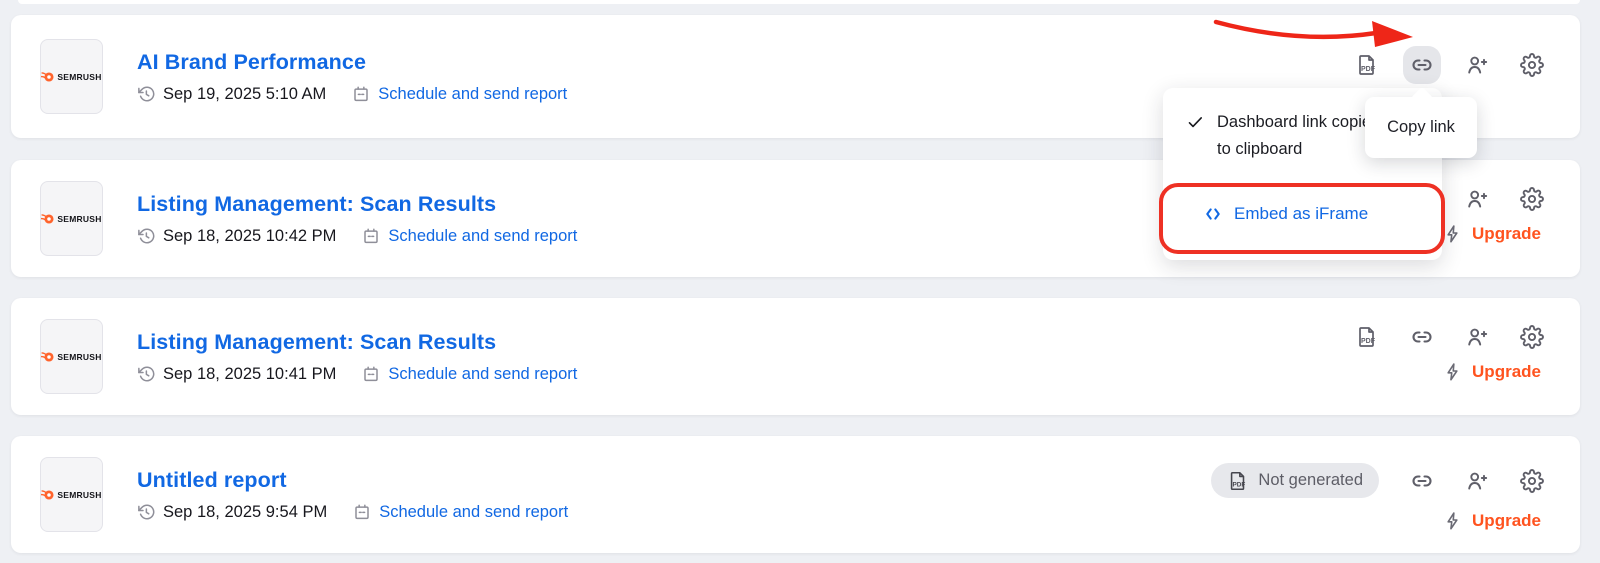  I want to click on pdf-status-text: Not generated, so click(1310, 480).